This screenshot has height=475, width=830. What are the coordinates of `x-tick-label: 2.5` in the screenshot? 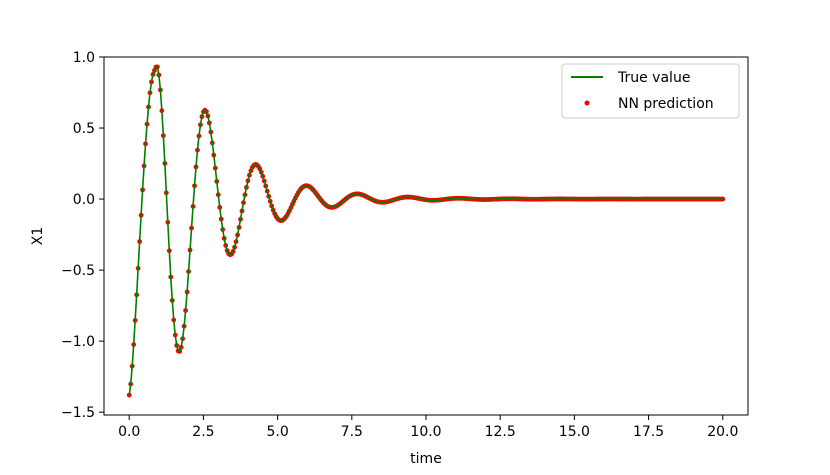 It's located at (203, 432).